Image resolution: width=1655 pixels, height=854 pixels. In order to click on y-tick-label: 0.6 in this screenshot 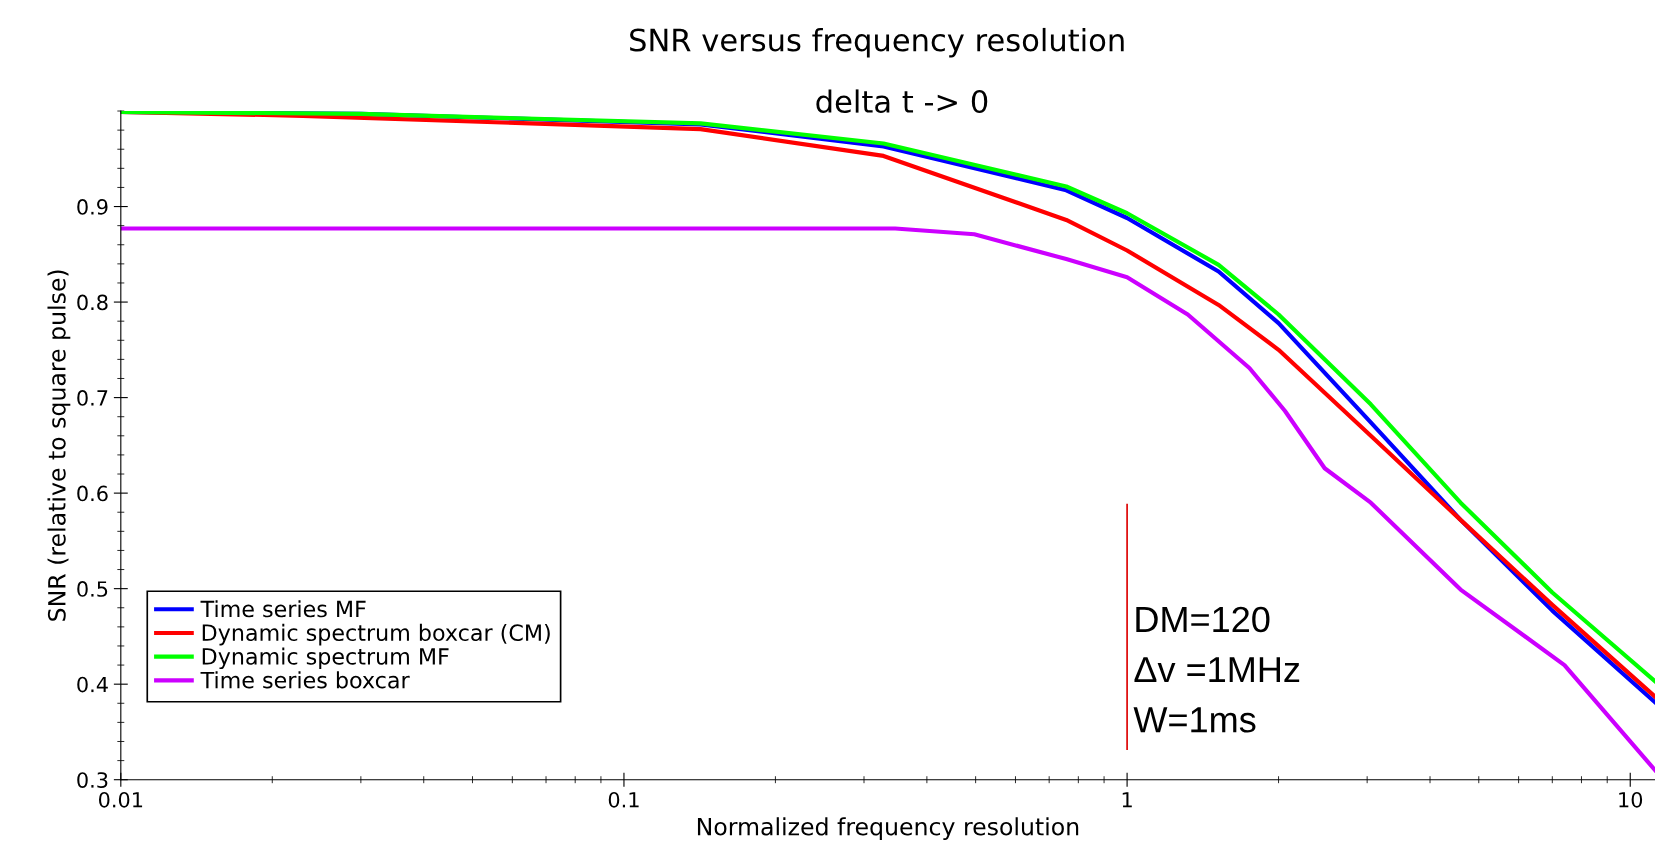, I will do `click(92, 493)`.